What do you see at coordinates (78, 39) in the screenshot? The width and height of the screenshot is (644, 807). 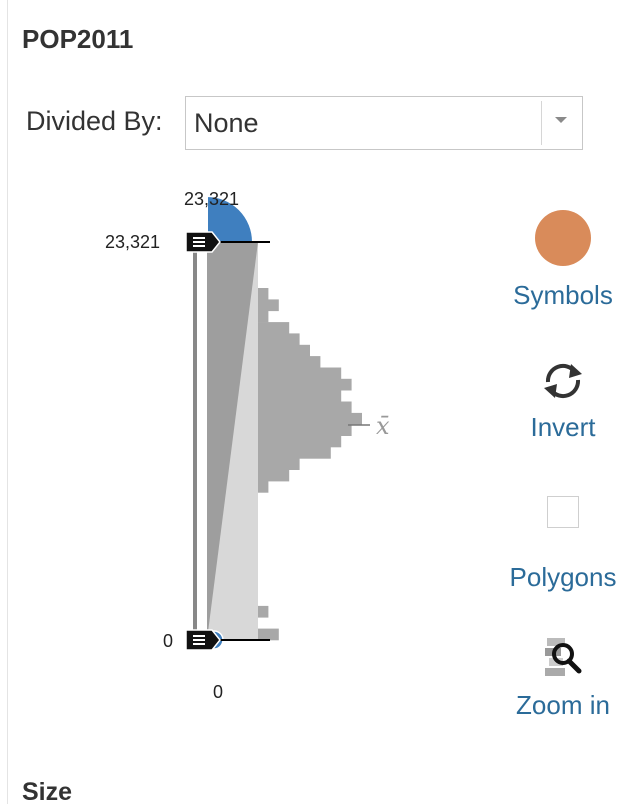 I see `field-title: POP2011` at bounding box center [78, 39].